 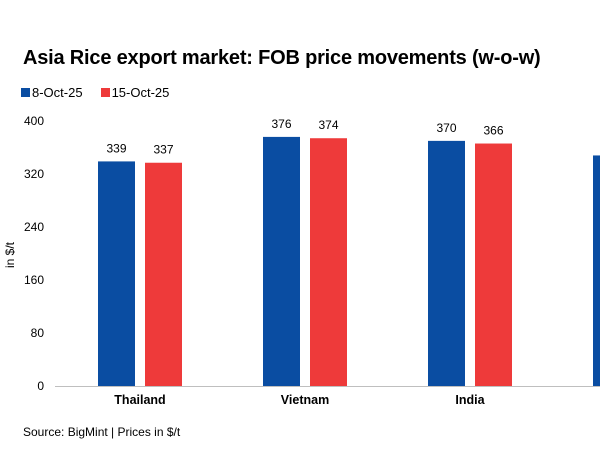 I want to click on y-axis-label: in $/t, so click(x=10, y=254).